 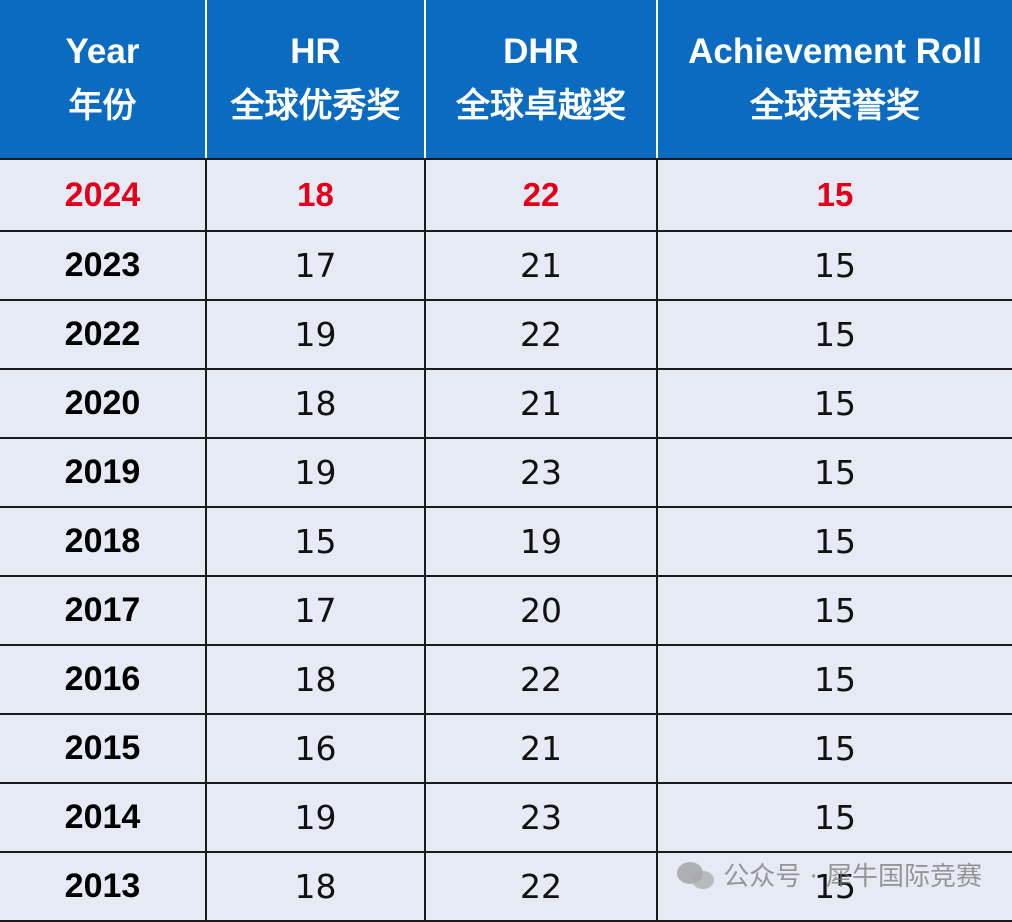 I want to click on cell-hr: 15, so click(x=315, y=542).